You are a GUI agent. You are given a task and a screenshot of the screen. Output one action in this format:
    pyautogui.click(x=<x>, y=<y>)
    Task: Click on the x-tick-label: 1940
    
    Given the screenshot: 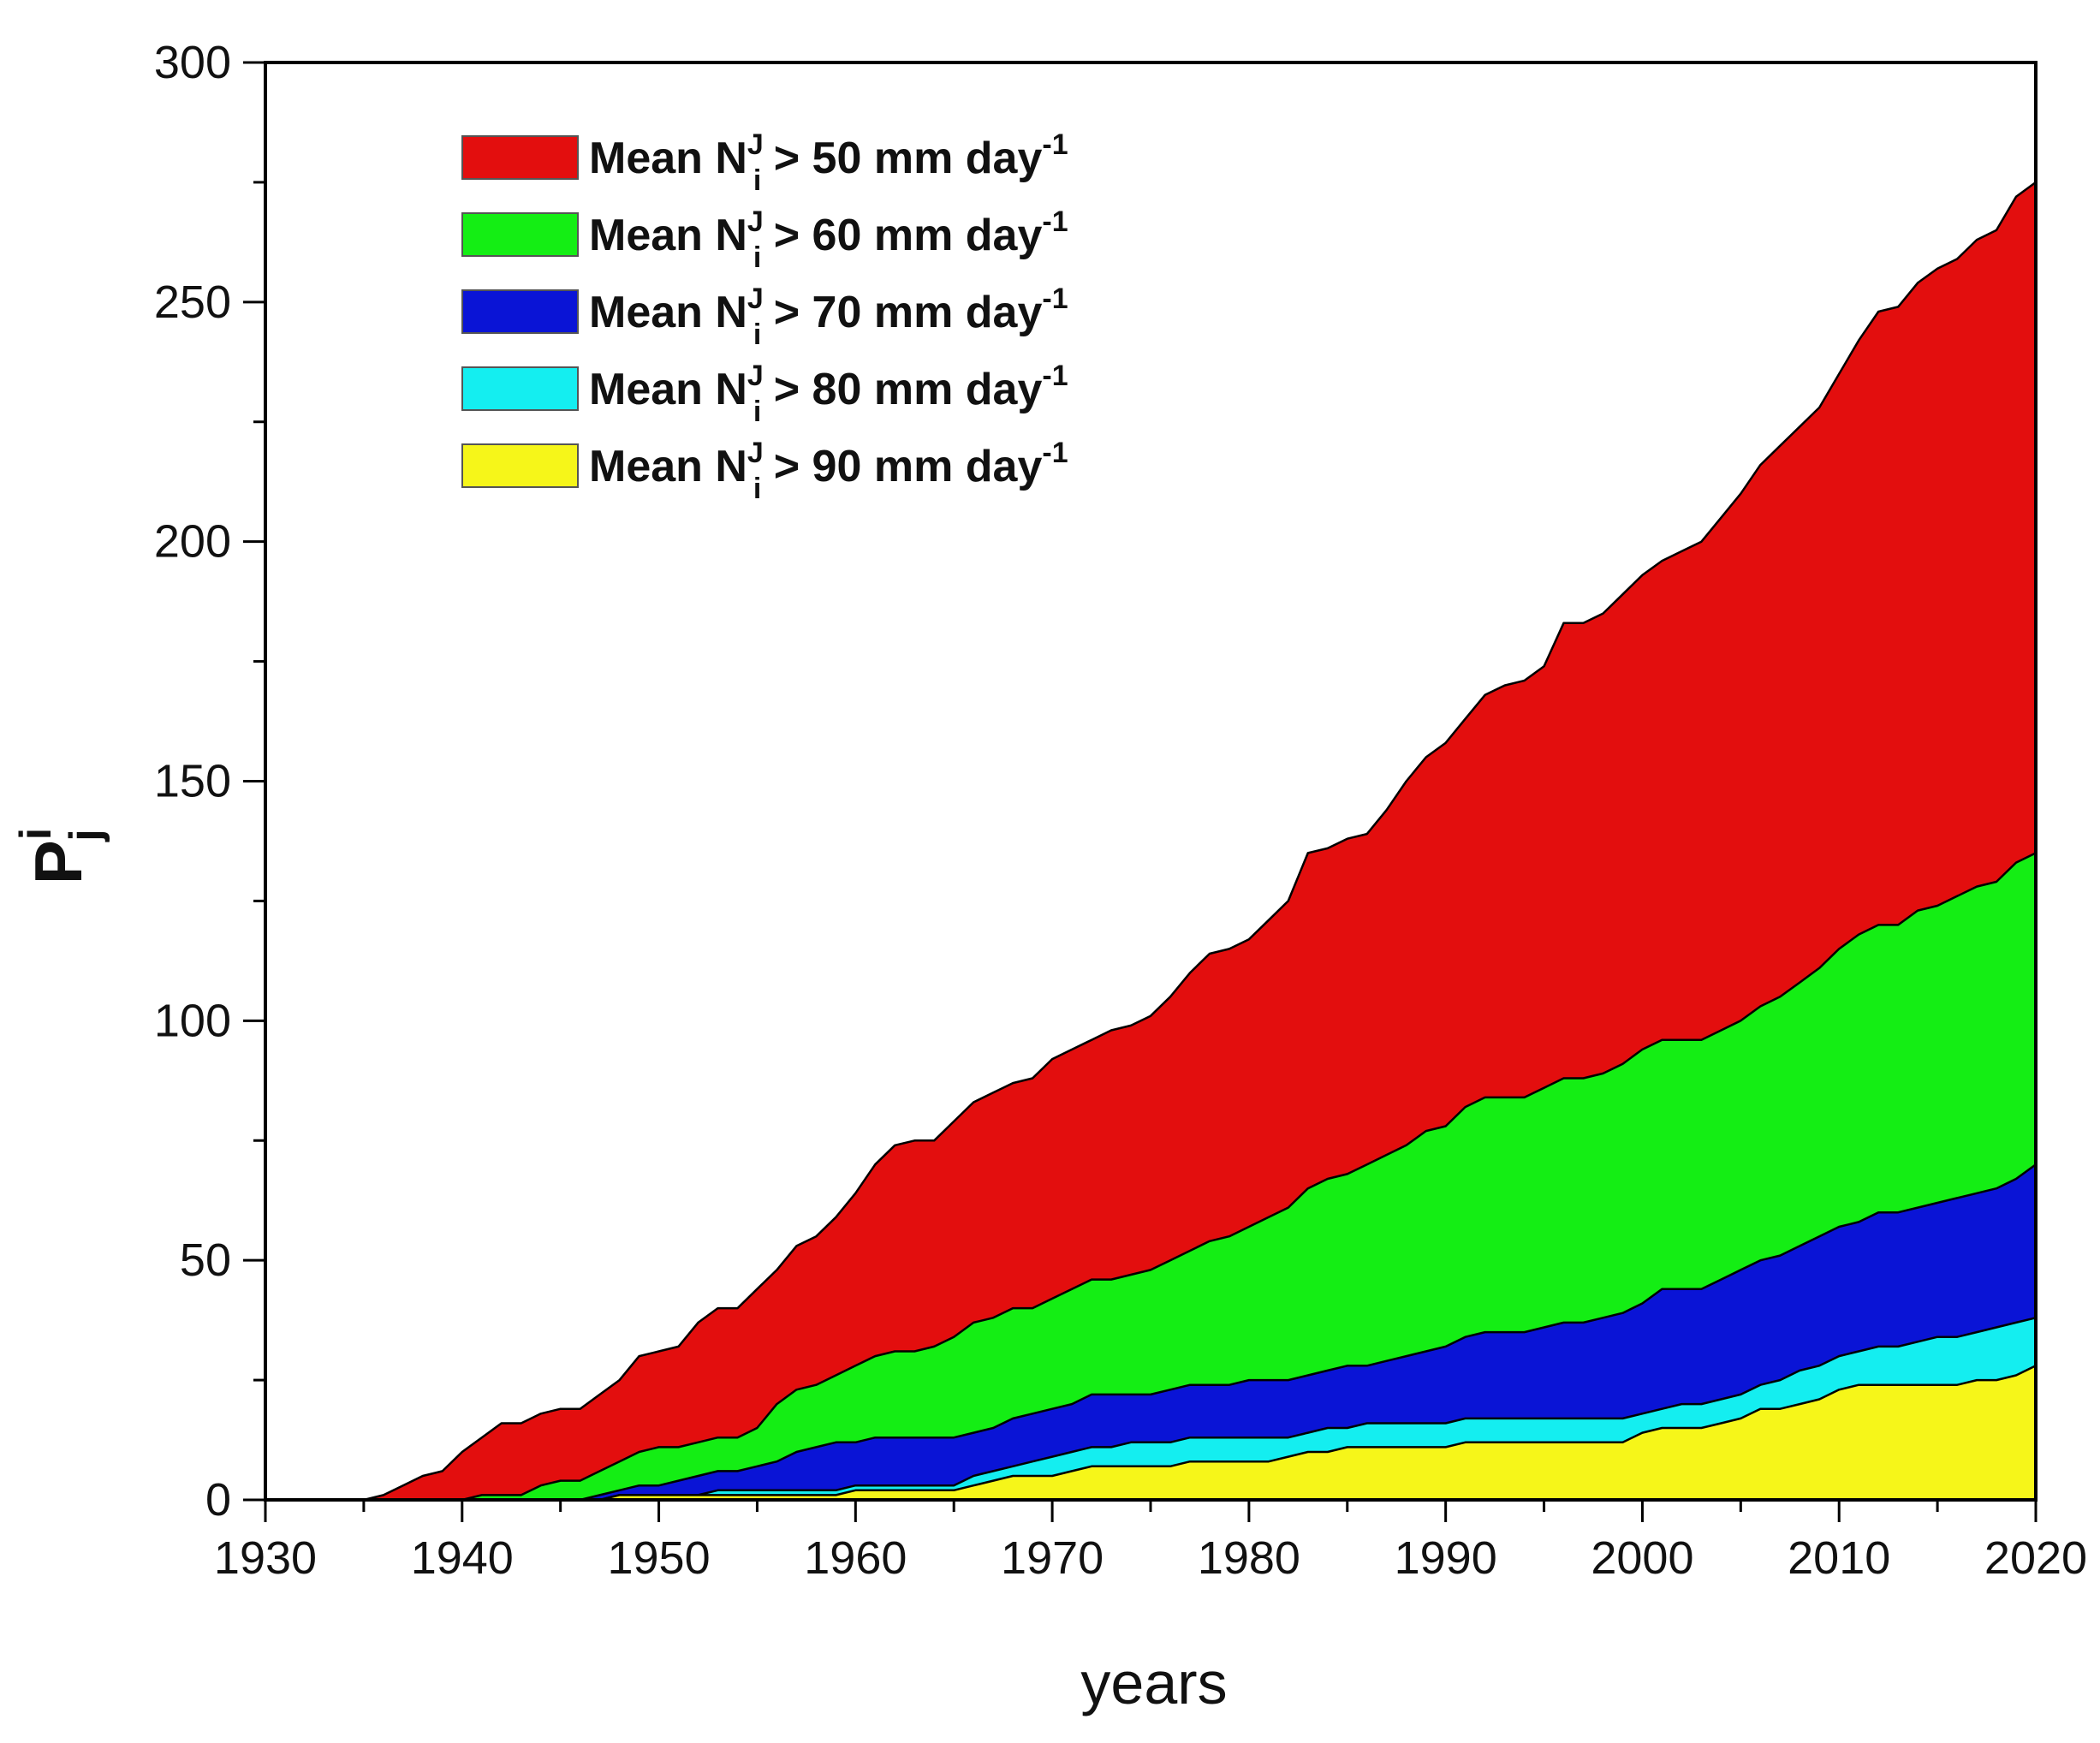 What is the action you would take?
    pyautogui.click(x=462, y=1558)
    